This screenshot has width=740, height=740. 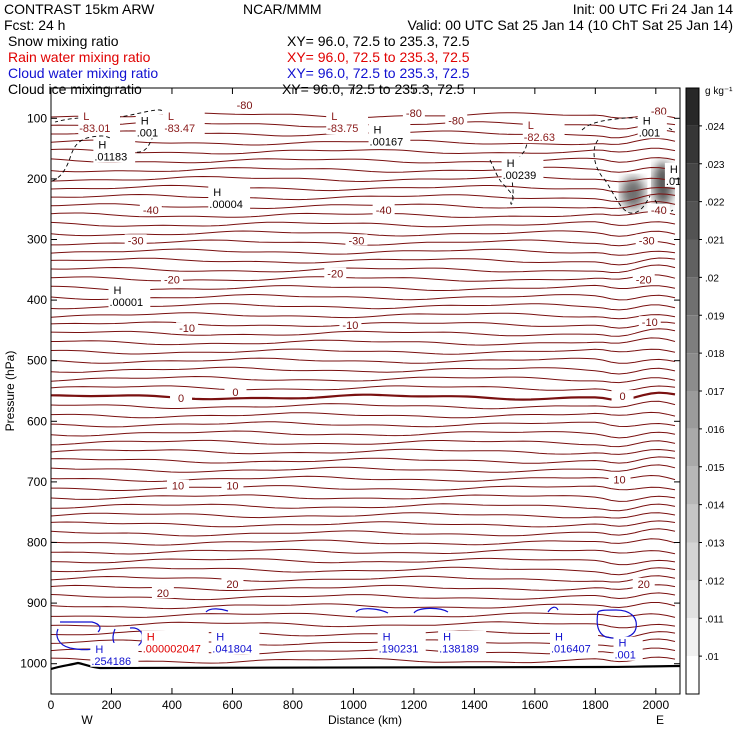 I want to click on contour-label: 20, so click(x=163, y=594).